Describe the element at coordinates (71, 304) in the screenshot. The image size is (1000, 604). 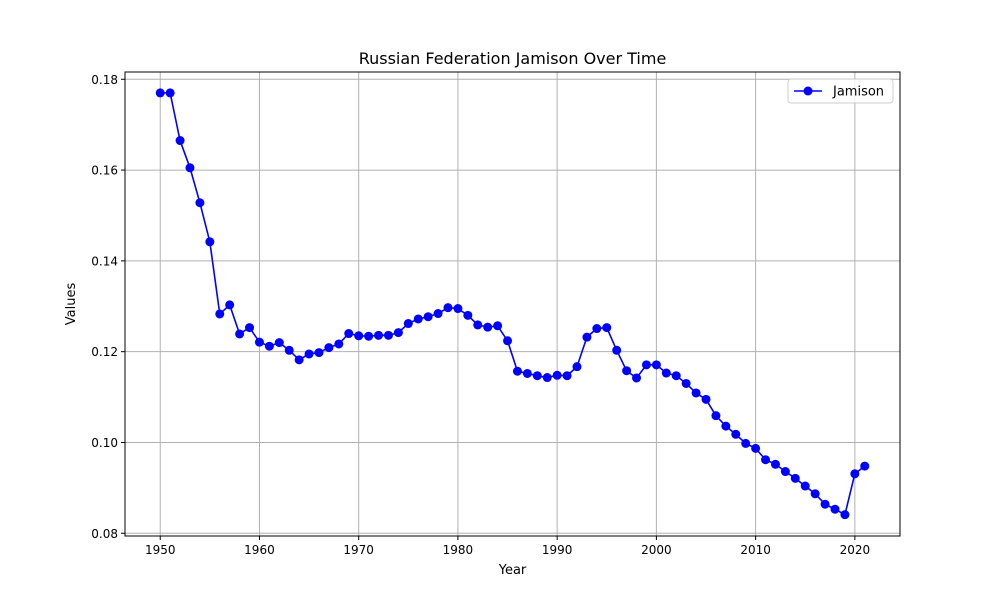
I see `y-axis-label: Values` at that location.